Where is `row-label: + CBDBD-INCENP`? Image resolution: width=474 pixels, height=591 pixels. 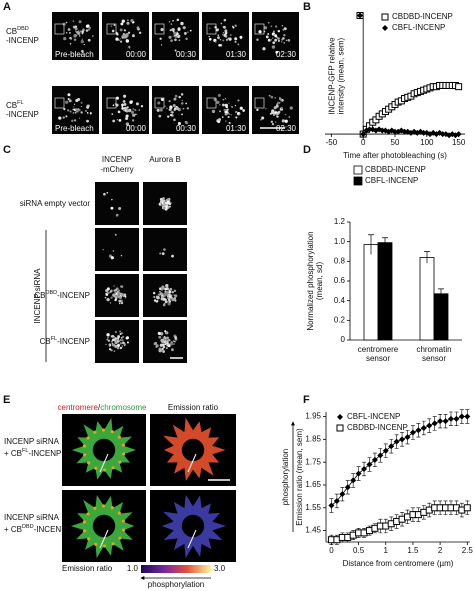
row-label: + CBDBD-INCENP is located at coordinates (35, 529).